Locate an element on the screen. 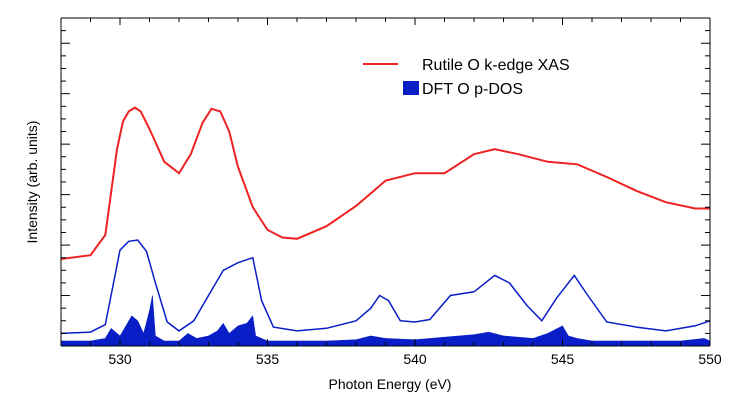 This screenshot has height=404, width=747. legend: Rutile O k-edge XAS DFT O p-DOS is located at coordinates (466, 77).